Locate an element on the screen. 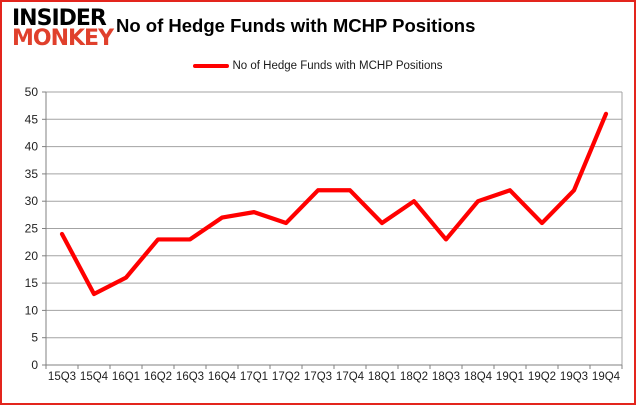 The image size is (636, 407). x-tick-label: 15Q4 is located at coordinates (94, 377).